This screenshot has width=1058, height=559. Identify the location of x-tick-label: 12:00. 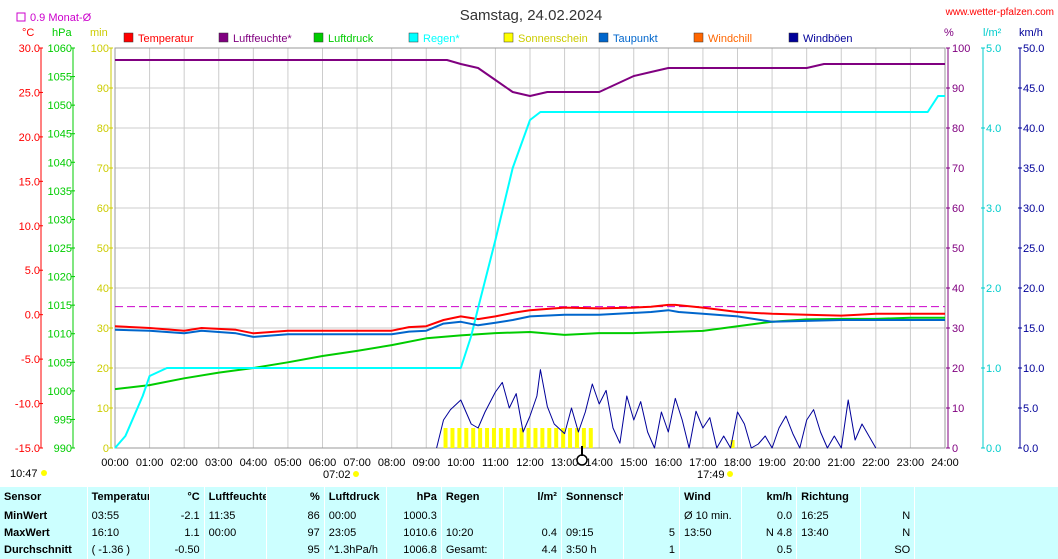
(530, 463).